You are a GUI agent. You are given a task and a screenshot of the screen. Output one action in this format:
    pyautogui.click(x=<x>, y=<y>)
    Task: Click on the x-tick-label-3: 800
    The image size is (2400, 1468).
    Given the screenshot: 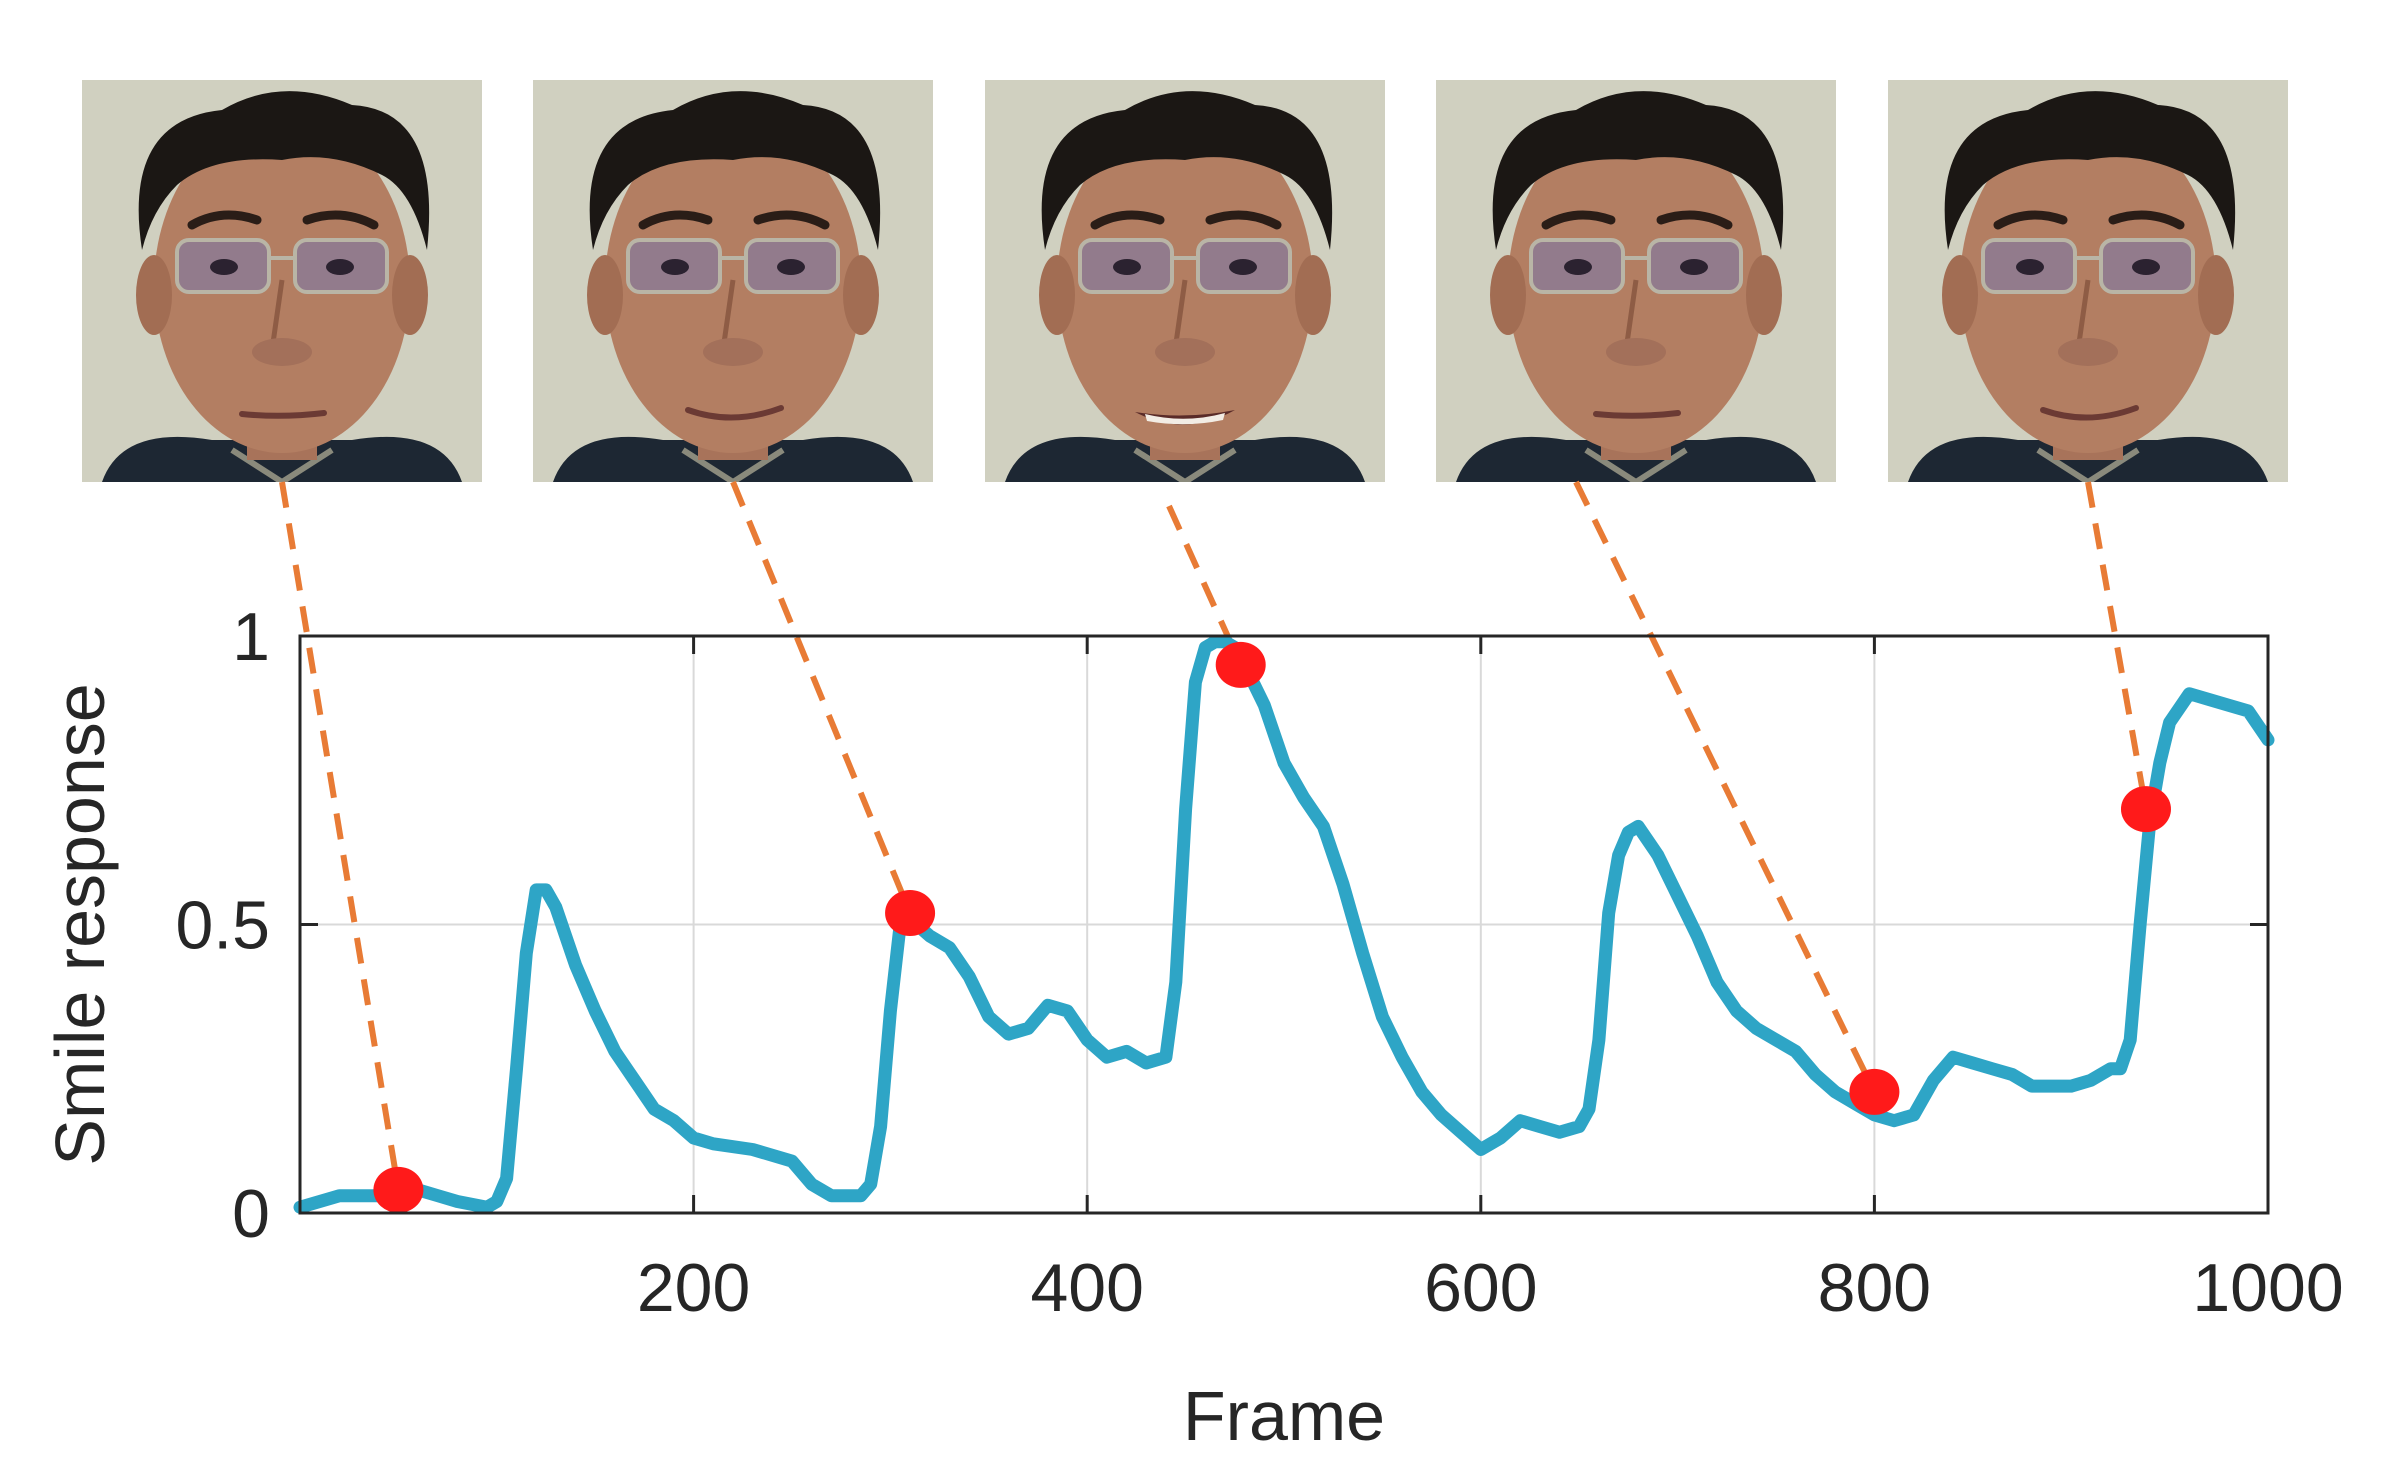 What is the action you would take?
    pyautogui.click(x=1874, y=1288)
    